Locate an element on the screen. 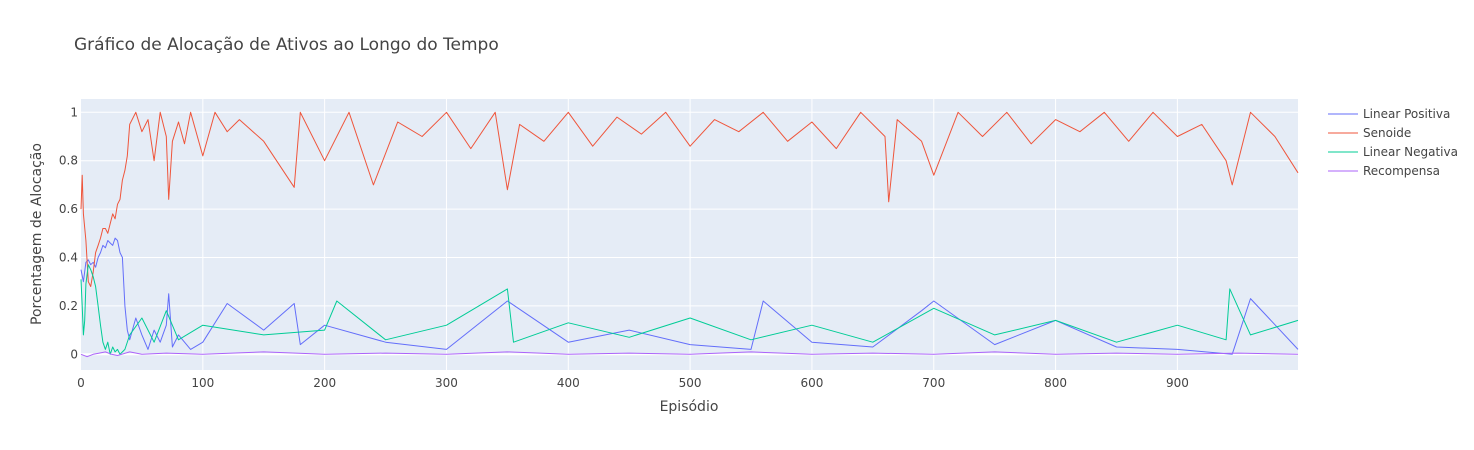 This screenshot has height=450, width=1474. x-tick-label: 700 is located at coordinates (933, 383).